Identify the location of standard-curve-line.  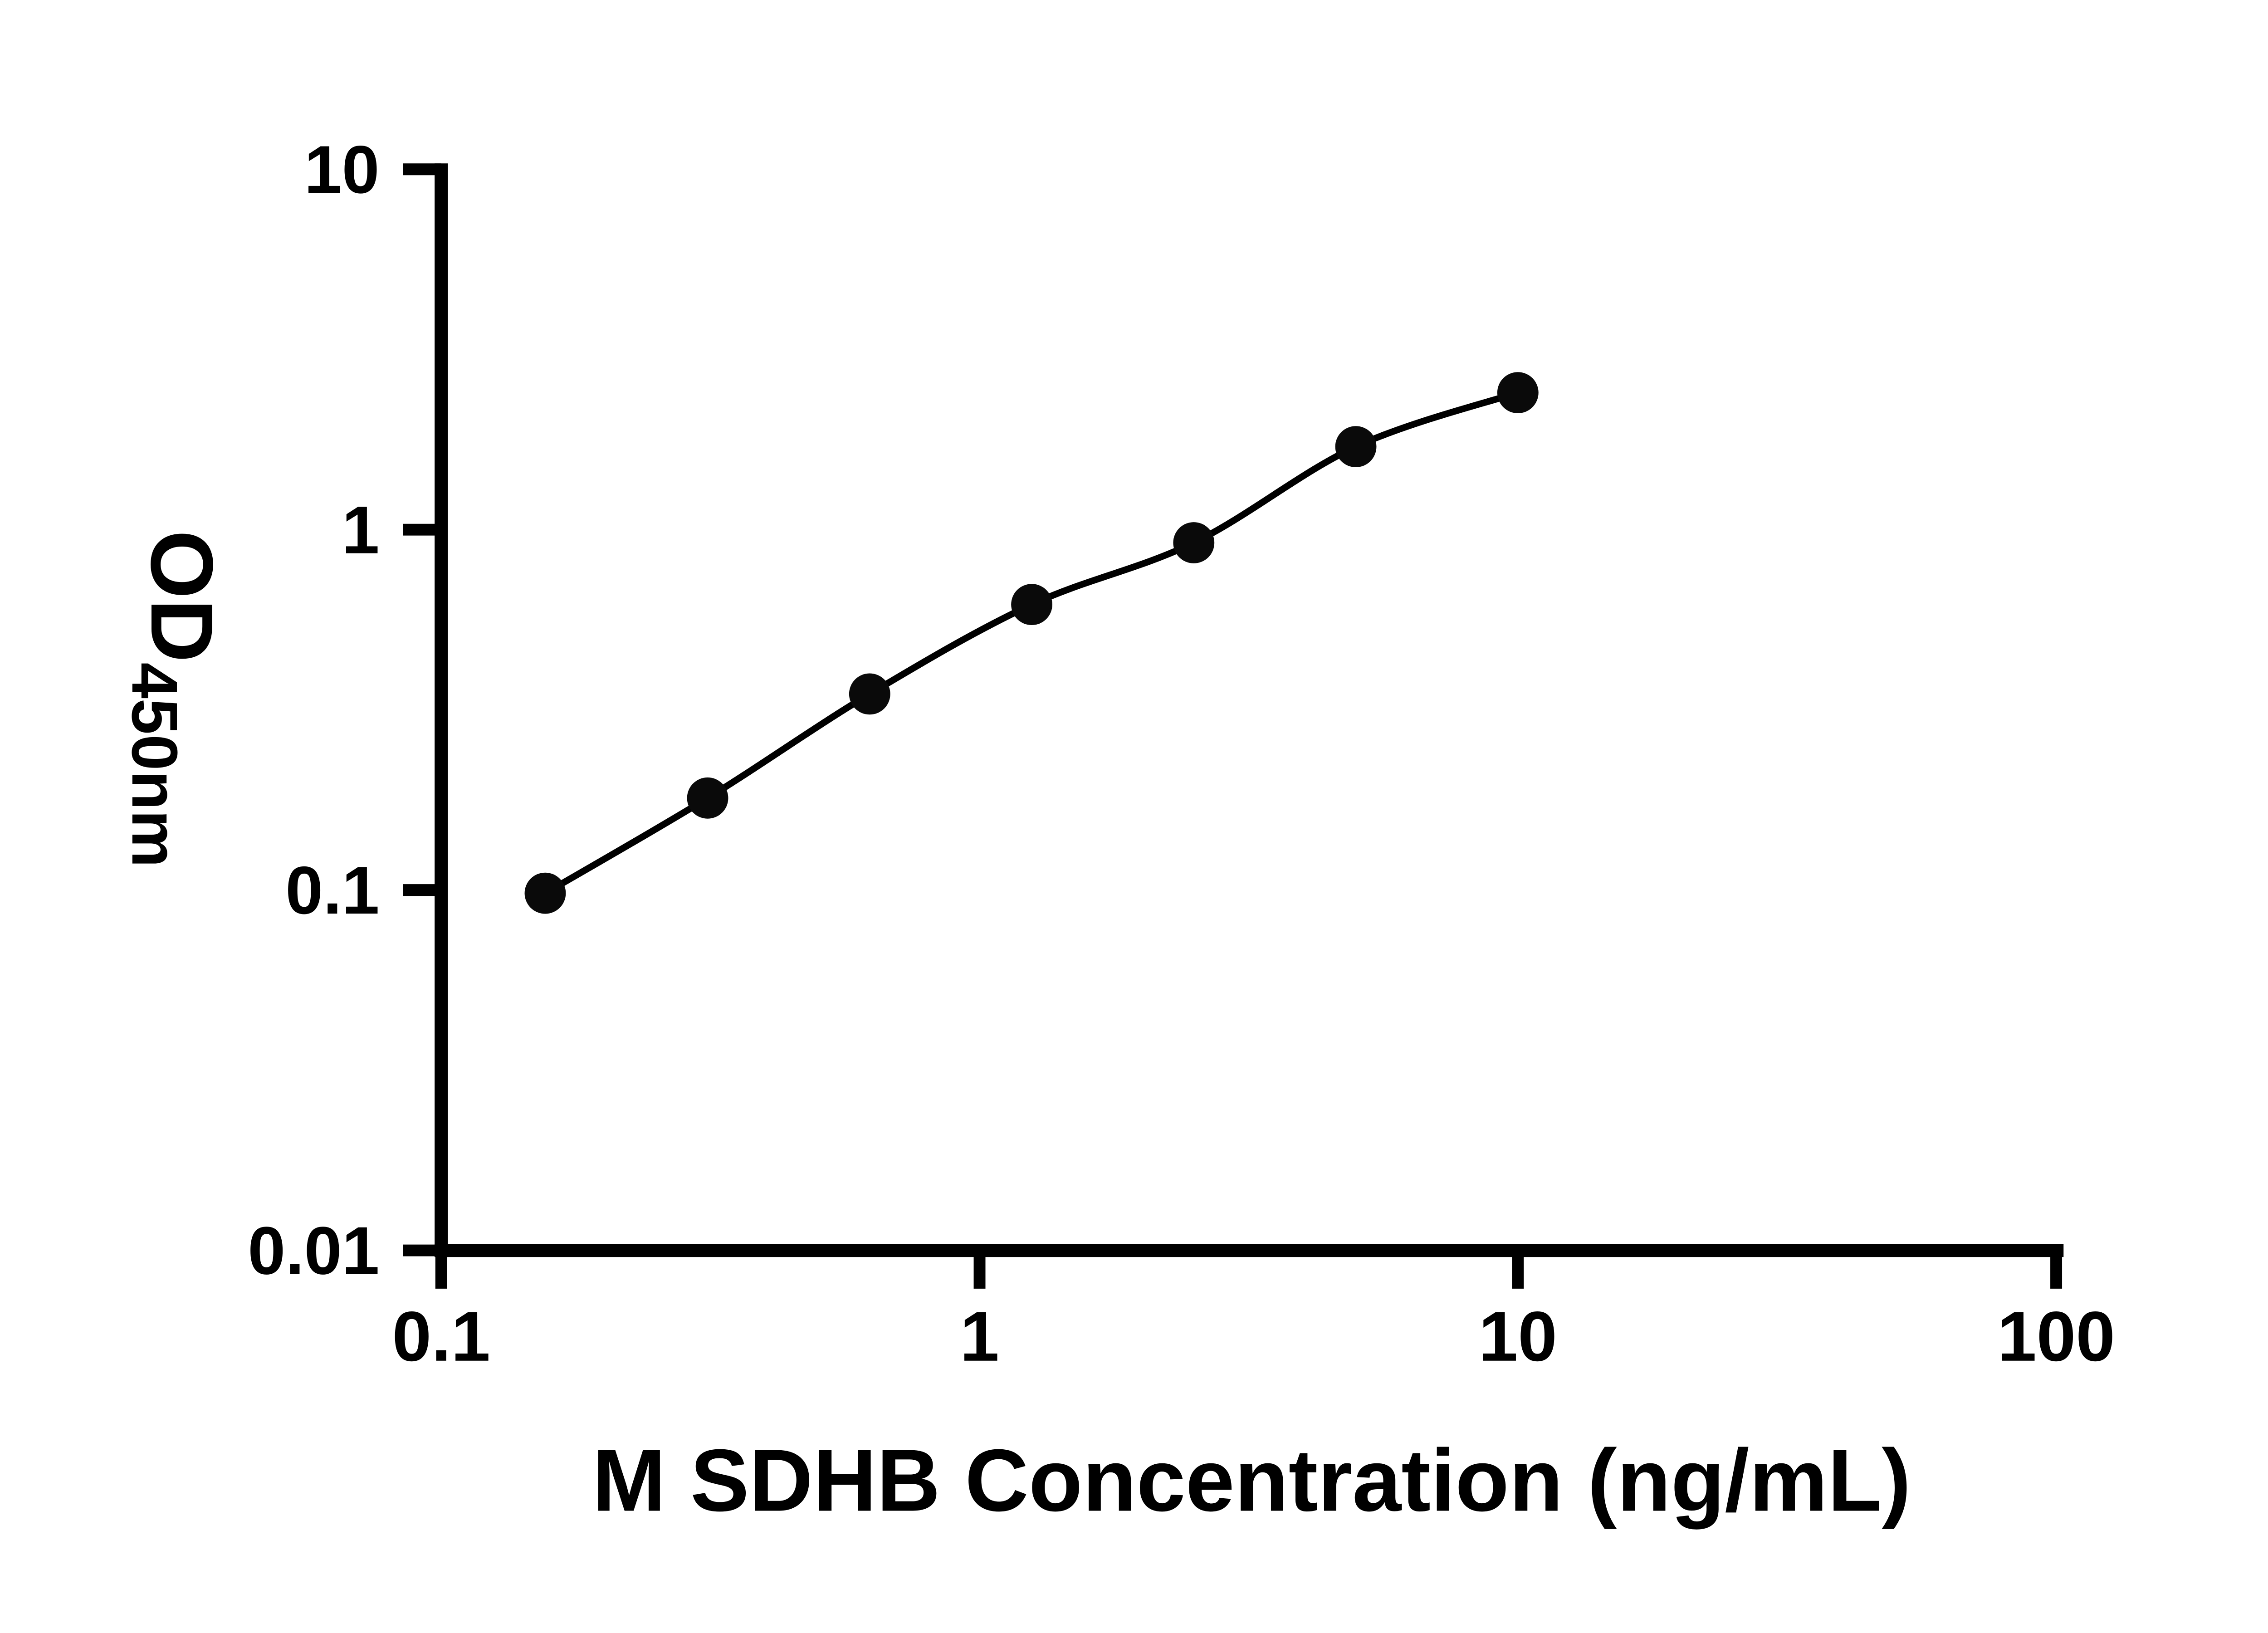
(1031, 642).